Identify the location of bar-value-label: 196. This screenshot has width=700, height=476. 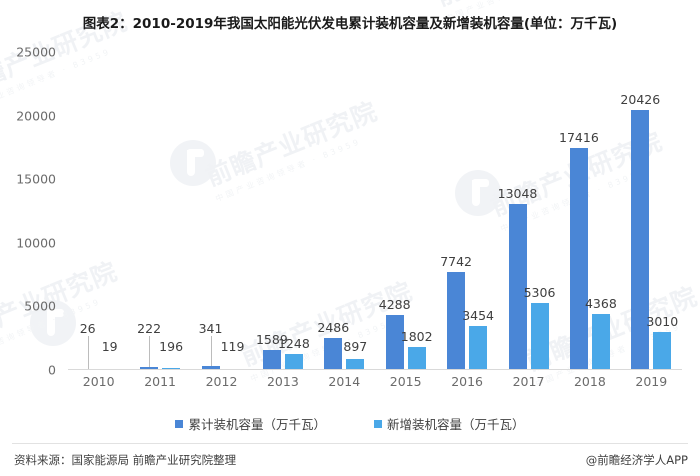
(171, 346).